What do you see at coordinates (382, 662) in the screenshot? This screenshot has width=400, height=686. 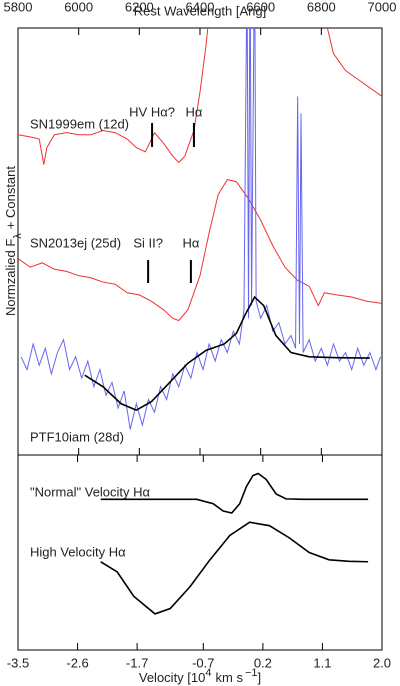 I see `x-tick-label: 2.0` at bounding box center [382, 662].